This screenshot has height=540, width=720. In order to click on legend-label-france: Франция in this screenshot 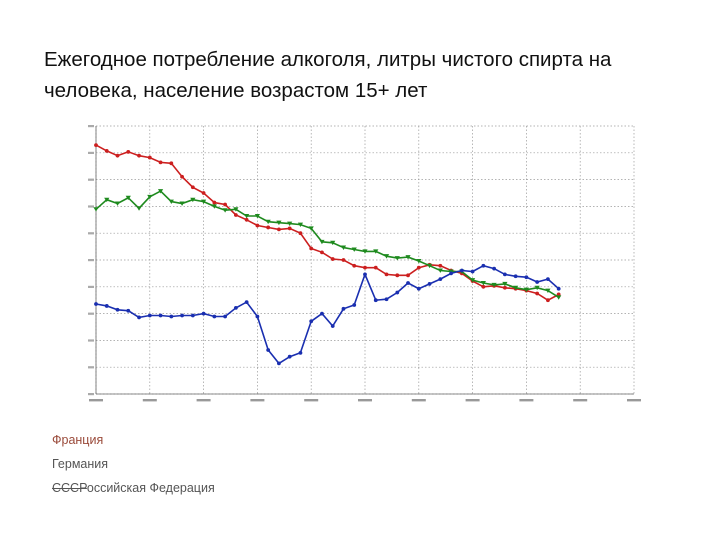, I will do `click(78, 440)`.